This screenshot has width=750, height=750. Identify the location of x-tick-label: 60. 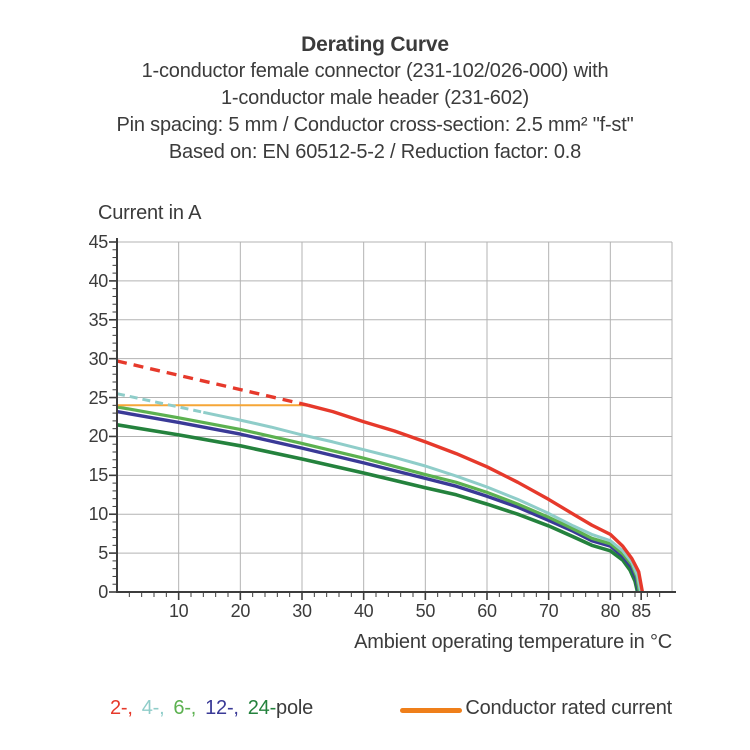
(487, 611).